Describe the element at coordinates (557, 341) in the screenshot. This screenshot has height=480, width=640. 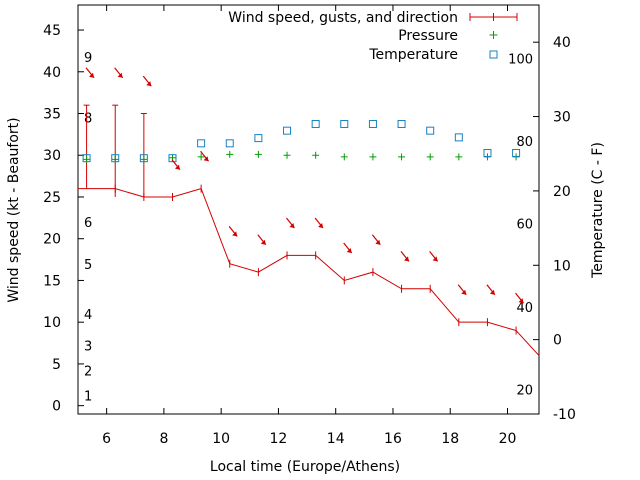
I see `y2-tick-label: 0` at that location.